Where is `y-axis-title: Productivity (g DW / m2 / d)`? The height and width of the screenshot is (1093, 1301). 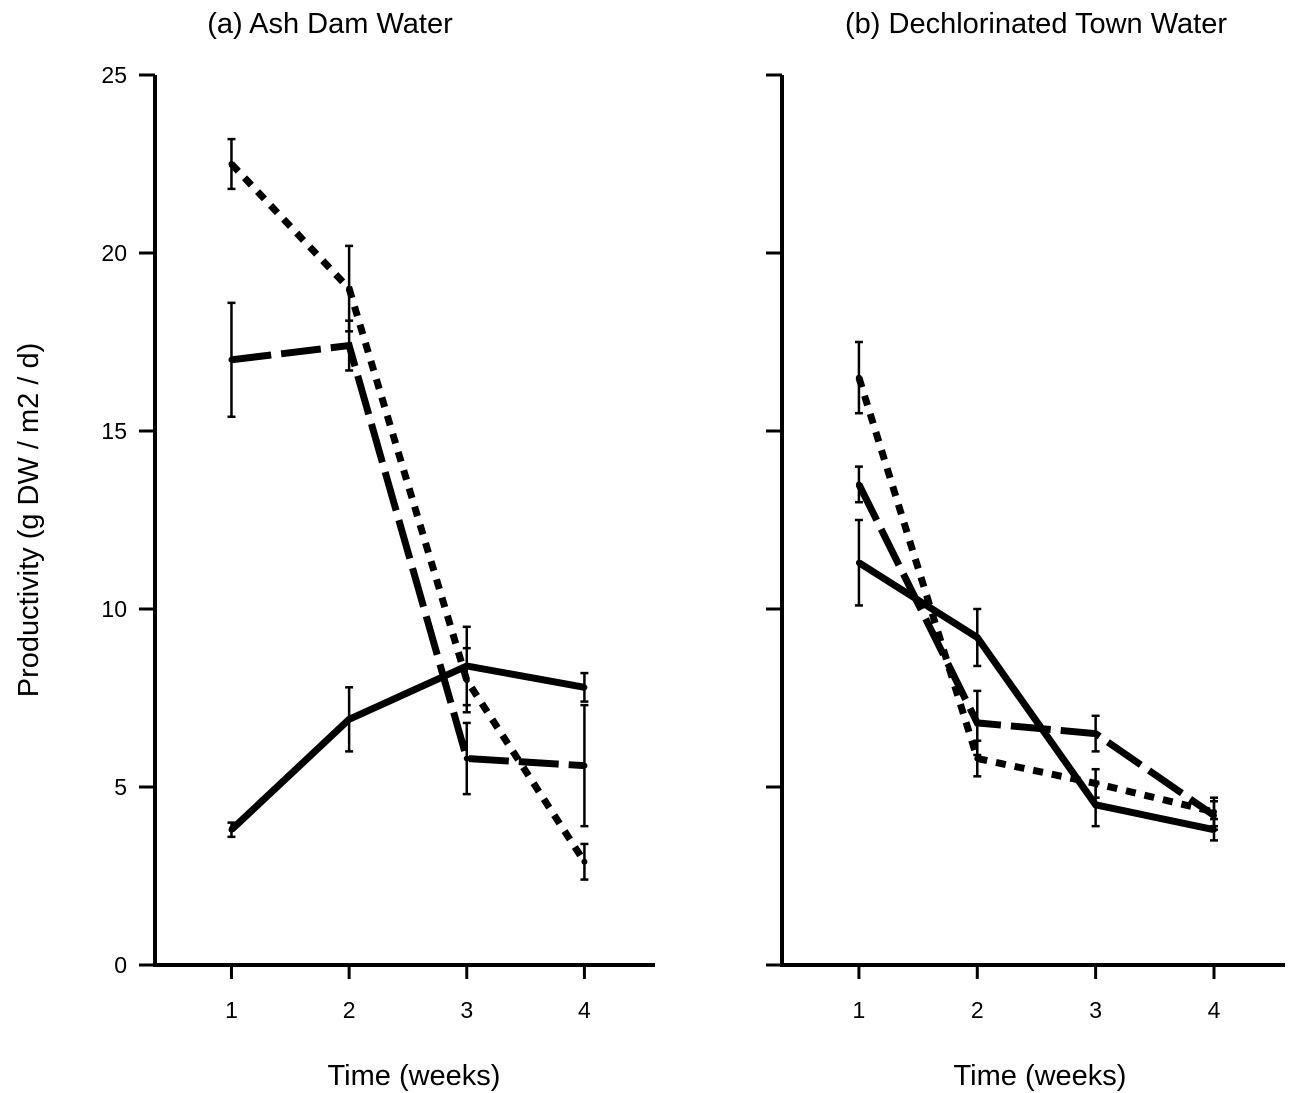 y-axis-title: Productivity (g DW / m2 / d) is located at coordinates (29, 520).